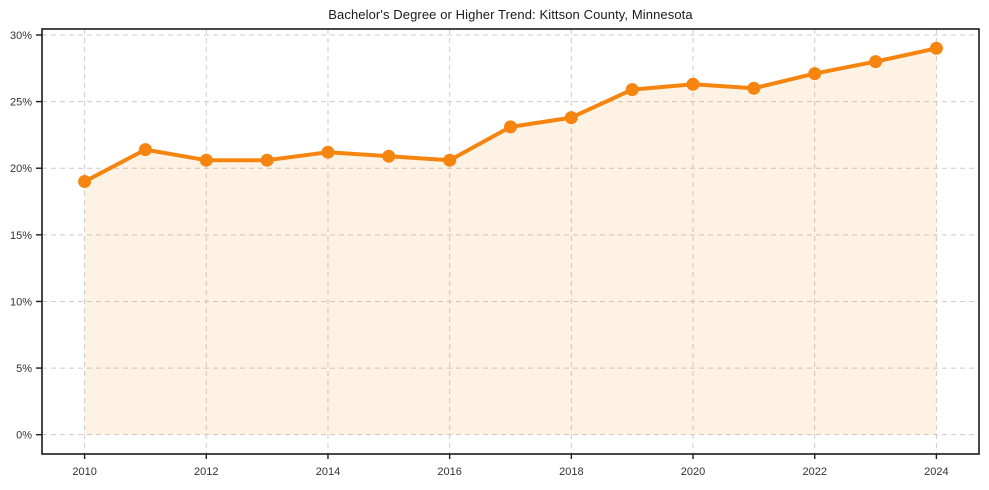 Image resolution: width=989 pixels, height=490 pixels. Describe the element at coordinates (21, 302) in the screenshot. I see `y-tick-label: 10%` at that location.